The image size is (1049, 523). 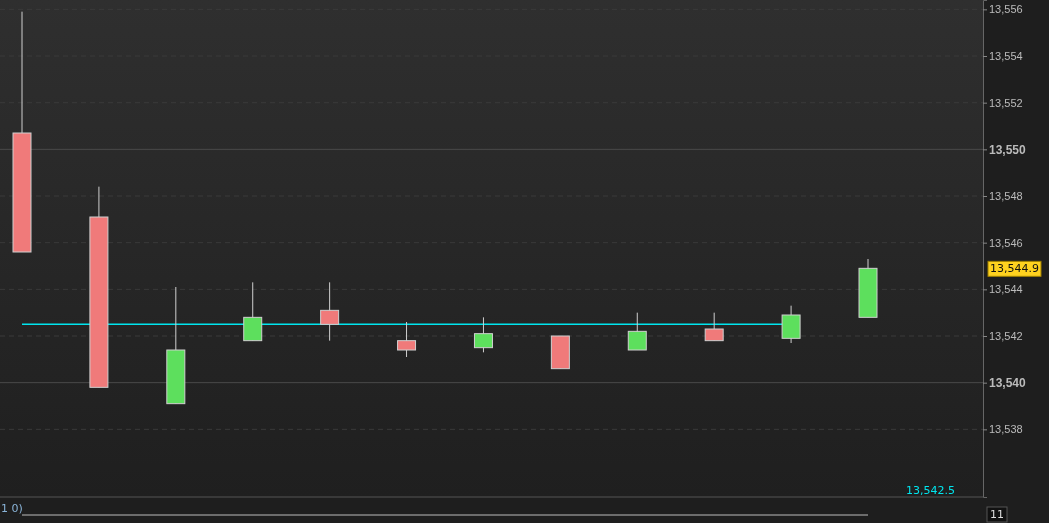 What do you see at coordinates (1008, 383) in the screenshot?
I see `y-tick-label: 13,540` at bounding box center [1008, 383].